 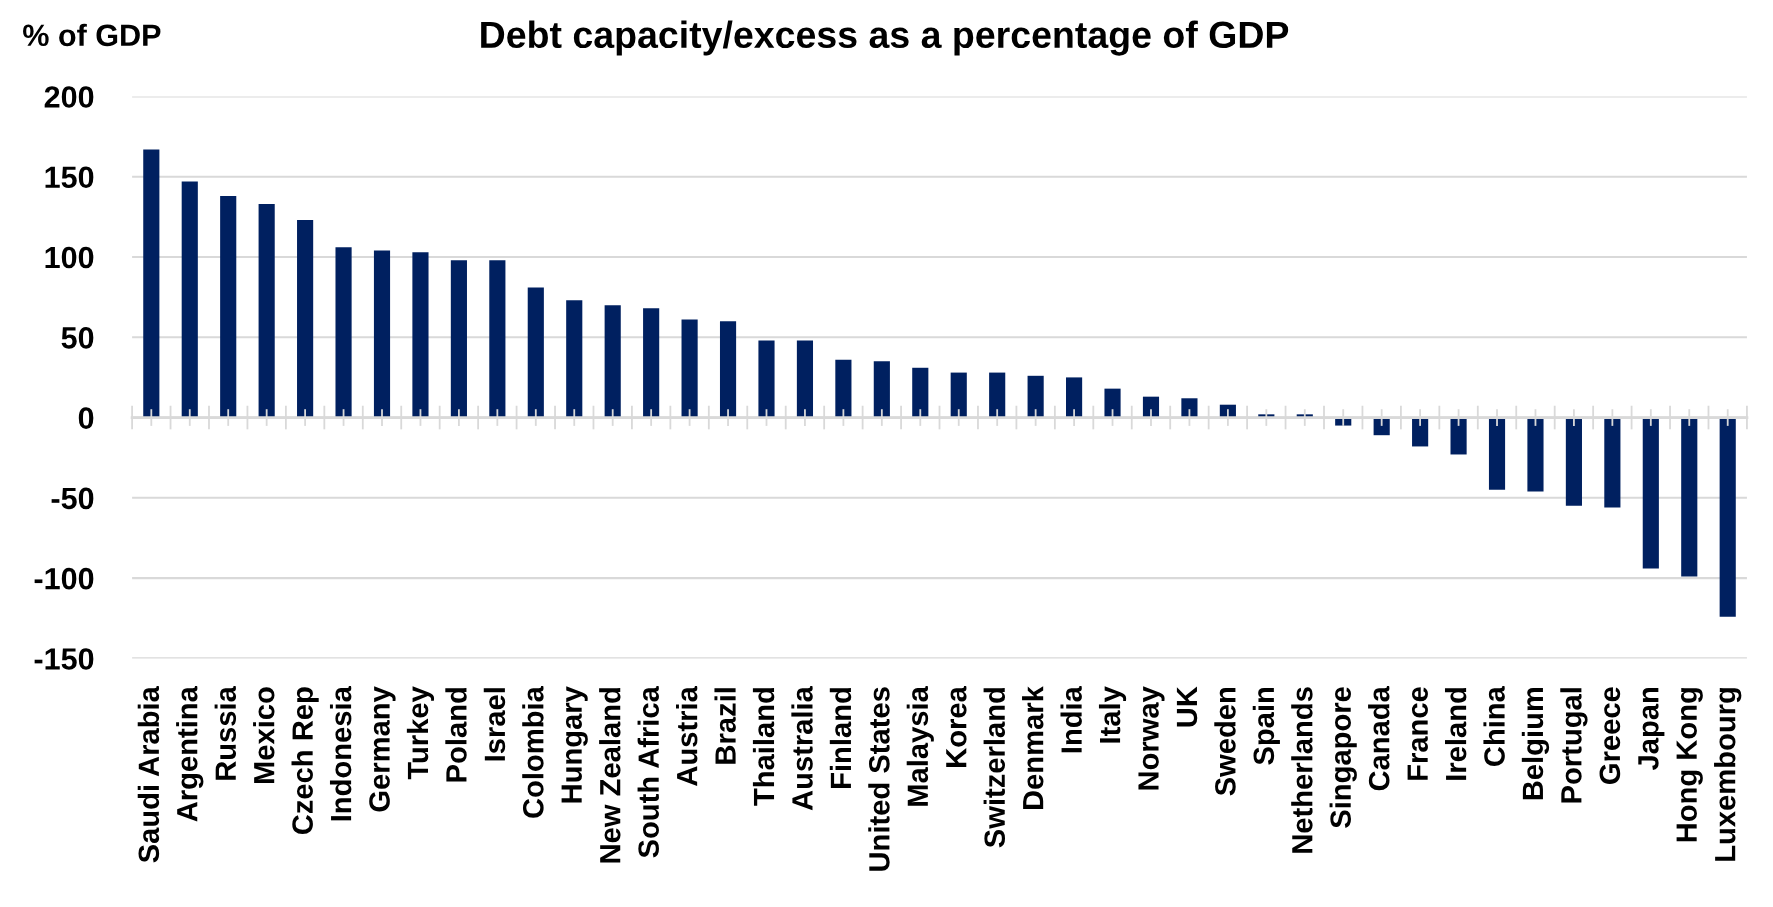 What do you see at coordinates (77, 338) in the screenshot?
I see `y-tick-label: 50` at bounding box center [77, 338].